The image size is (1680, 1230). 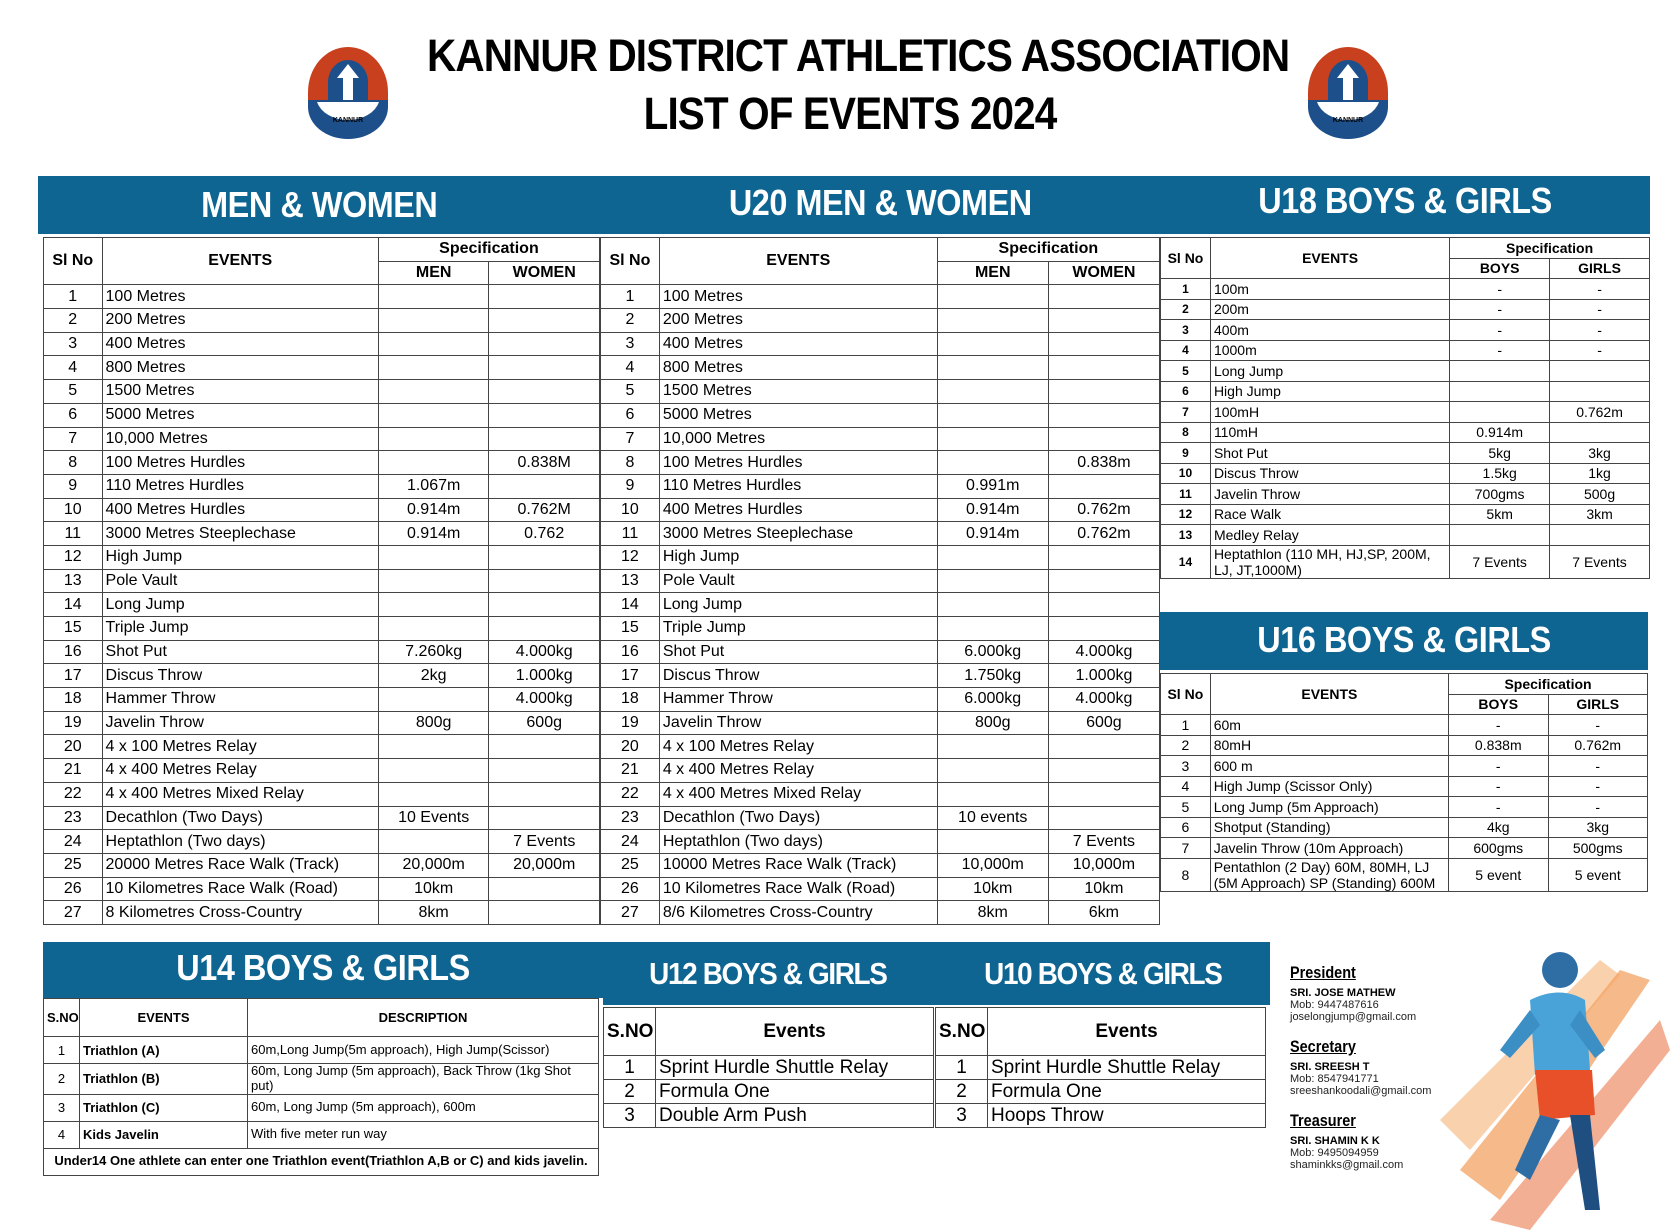 I want to click on table-row: 9 Shot Put 5kg 3kg, so click(x=1405, y=453).